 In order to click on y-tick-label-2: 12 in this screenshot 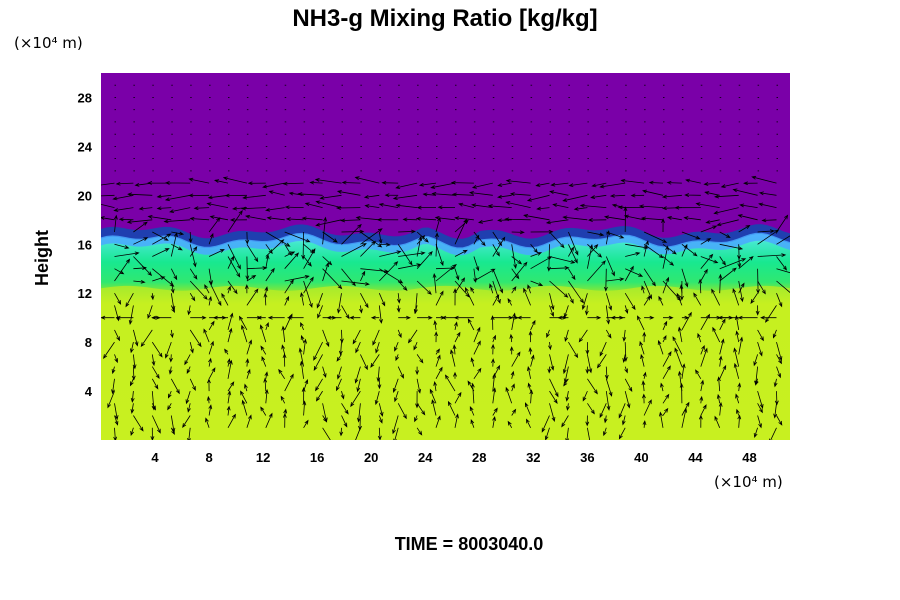, I will do `click(85, 293)`.